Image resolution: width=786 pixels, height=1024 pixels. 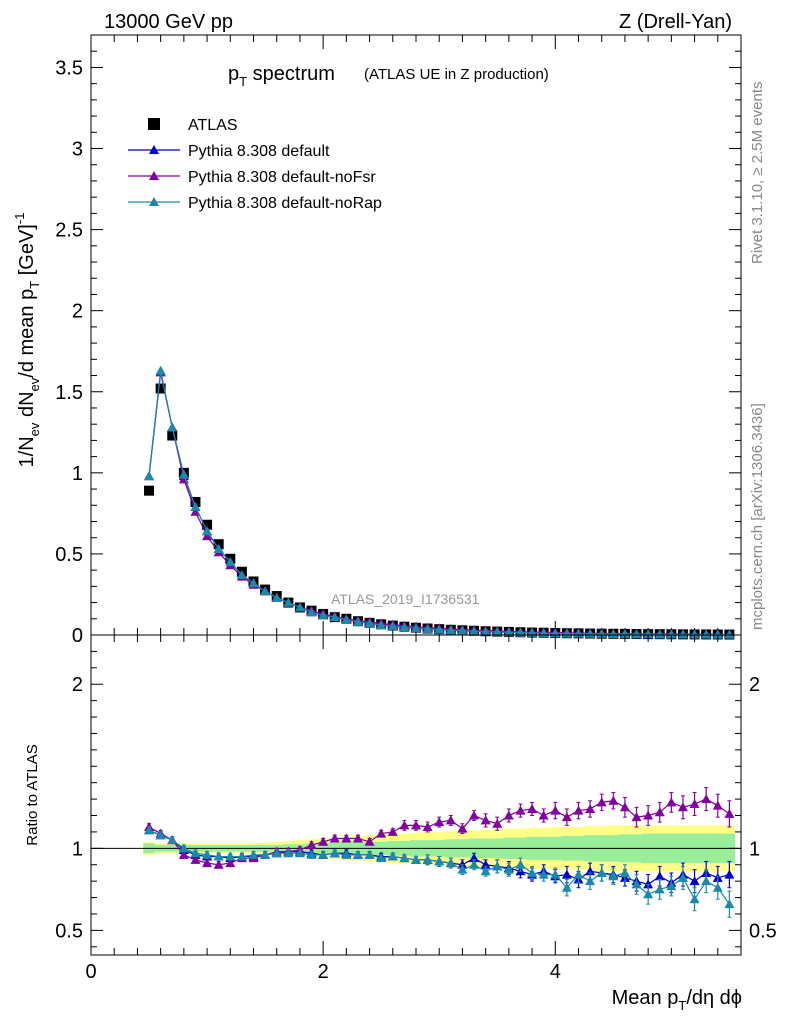 I want to click on ylabel-top: 1/Nev dNev/d mean pT [GeV]-1, so click(x=27, y=340).